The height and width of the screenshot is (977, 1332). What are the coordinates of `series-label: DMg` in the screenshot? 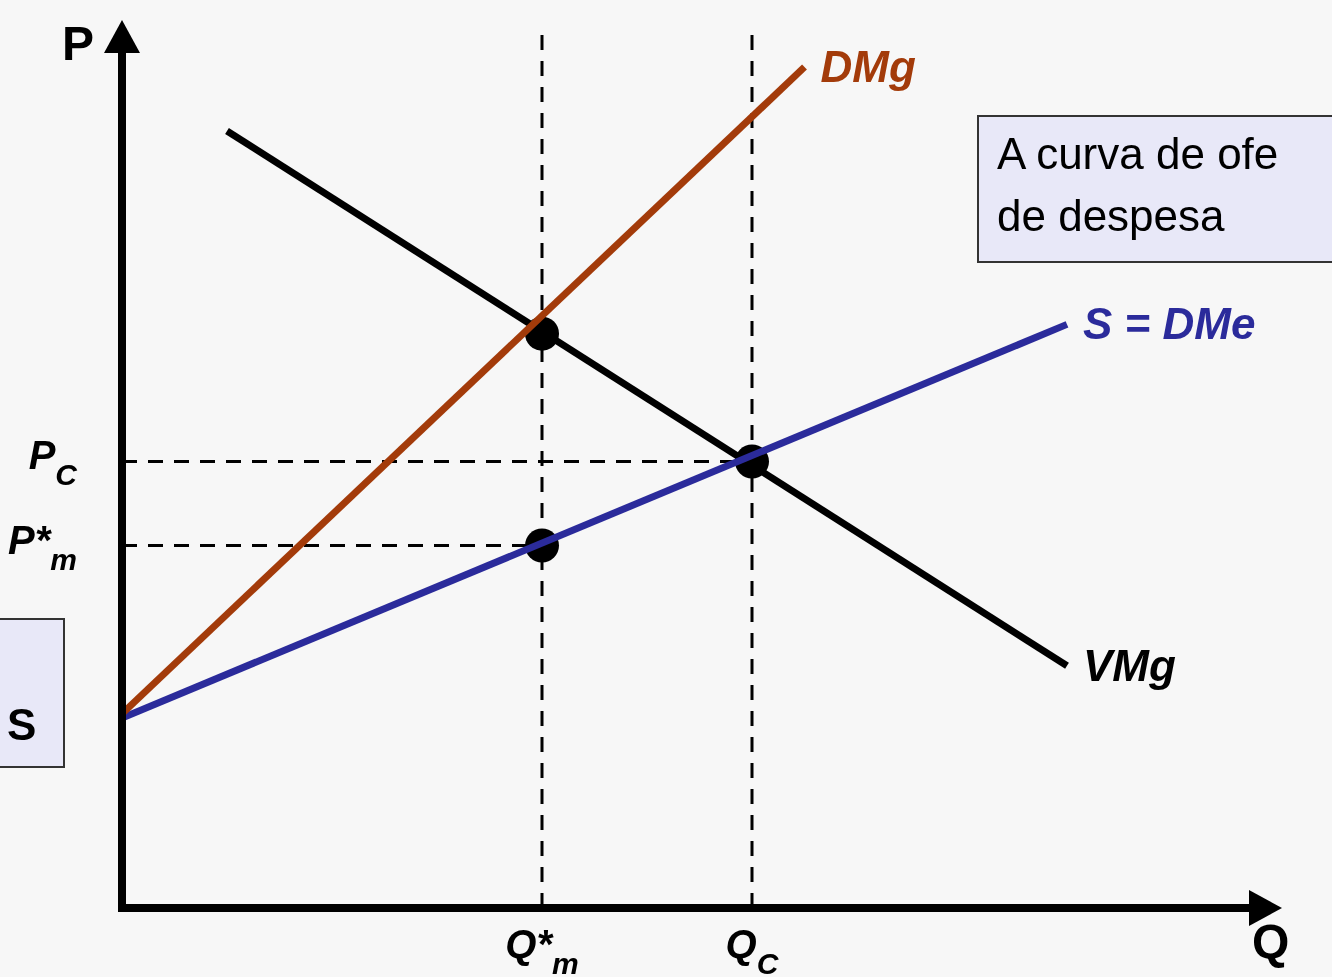 It's located at (868, 67).